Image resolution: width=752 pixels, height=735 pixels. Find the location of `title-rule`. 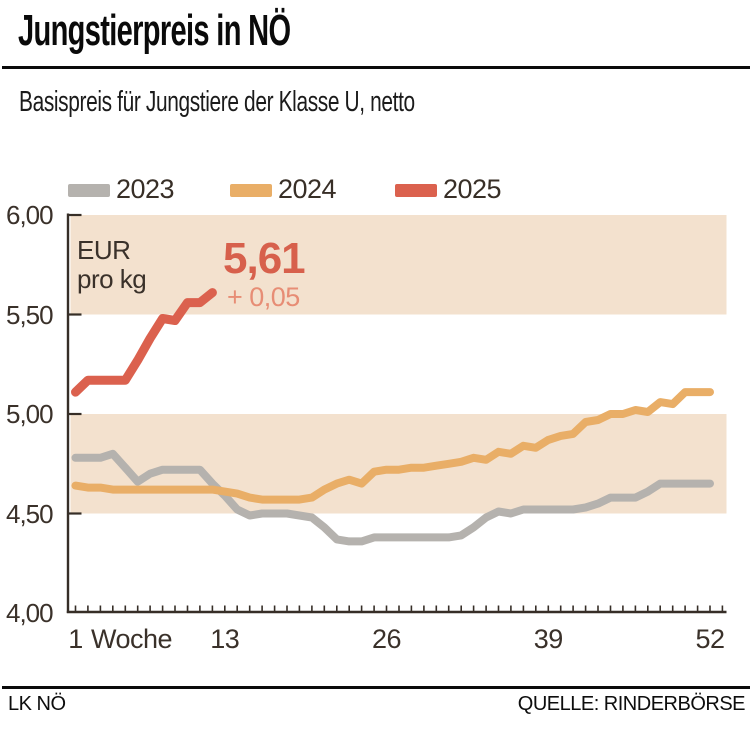

title-rule is located at coordinates (376, 67).